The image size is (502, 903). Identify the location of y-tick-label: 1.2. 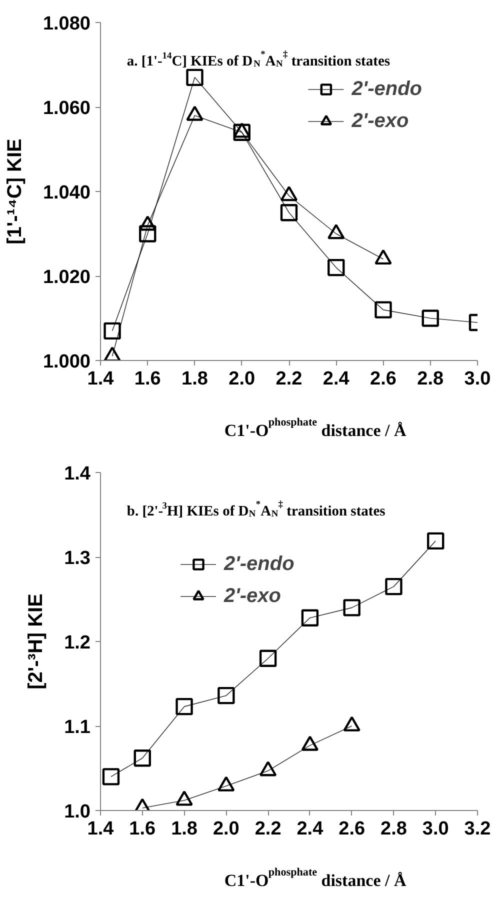
(77, 643).